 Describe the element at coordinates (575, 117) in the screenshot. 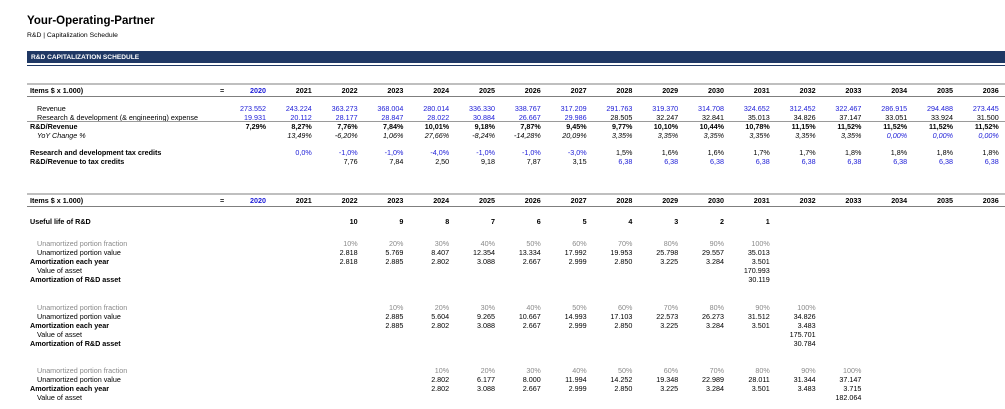

I see `cell: 29.986` at that location.